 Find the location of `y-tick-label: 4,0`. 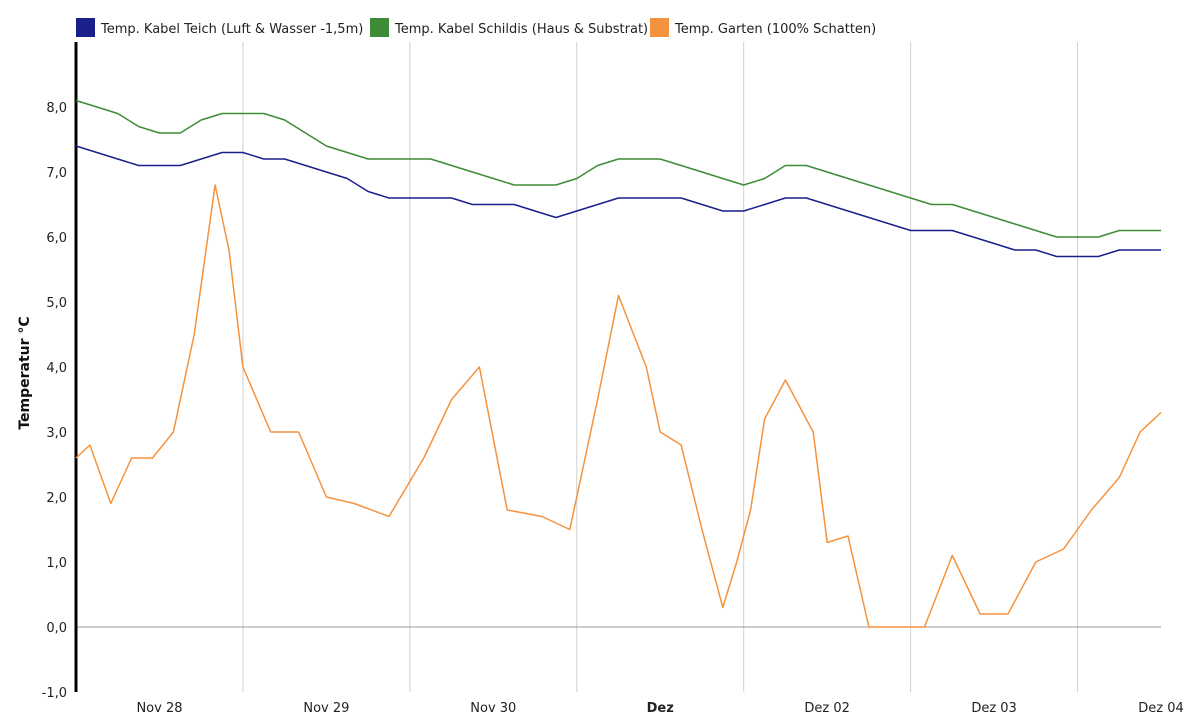

y-tick-label: 4,0 is located at coordinates (56, 368).